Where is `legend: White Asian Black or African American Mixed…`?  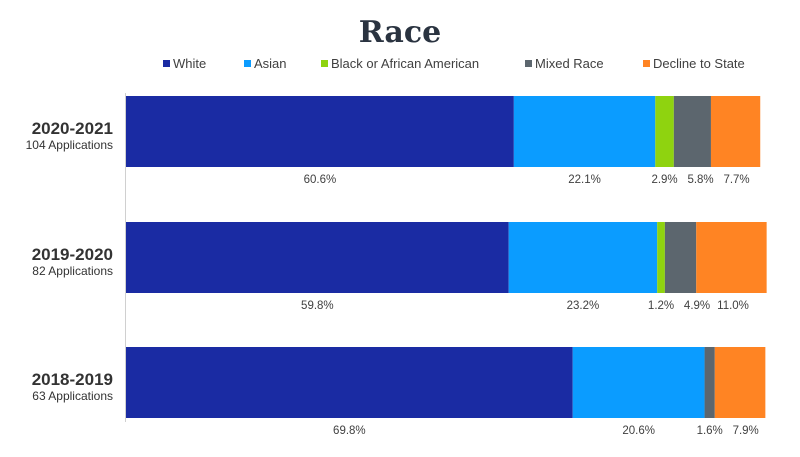 legend: White Asian Black or African American Mixed… is located at coordinates (454, 63).